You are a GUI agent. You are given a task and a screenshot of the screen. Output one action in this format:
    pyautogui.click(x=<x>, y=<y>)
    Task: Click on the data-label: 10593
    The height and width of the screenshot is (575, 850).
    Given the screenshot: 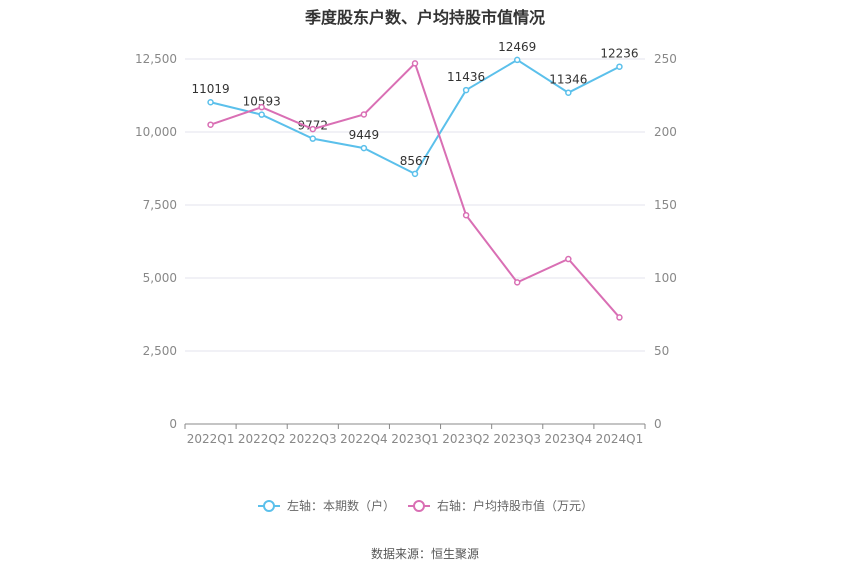 What is the action you would take?
    pyautogui.click(x=262, y=102)
    